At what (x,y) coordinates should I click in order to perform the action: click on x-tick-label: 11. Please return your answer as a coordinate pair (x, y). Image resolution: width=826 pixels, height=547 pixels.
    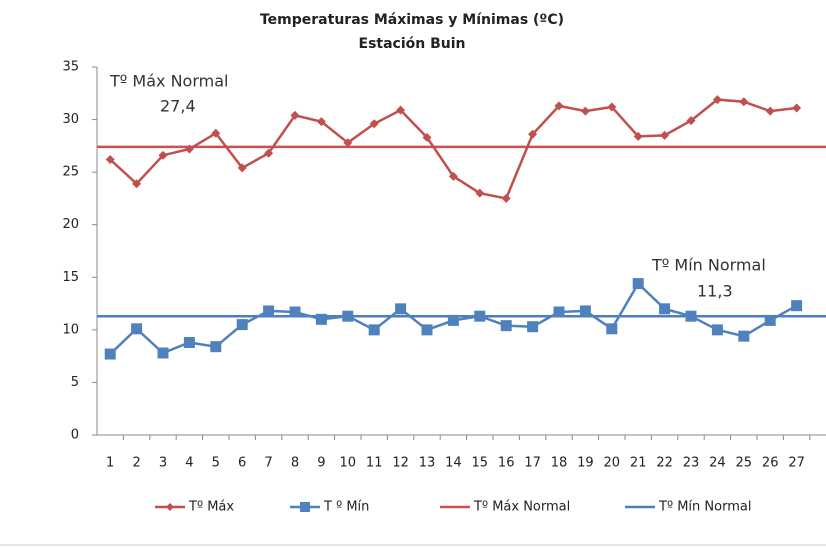
    Looking at the image, I should click on (374, 463).